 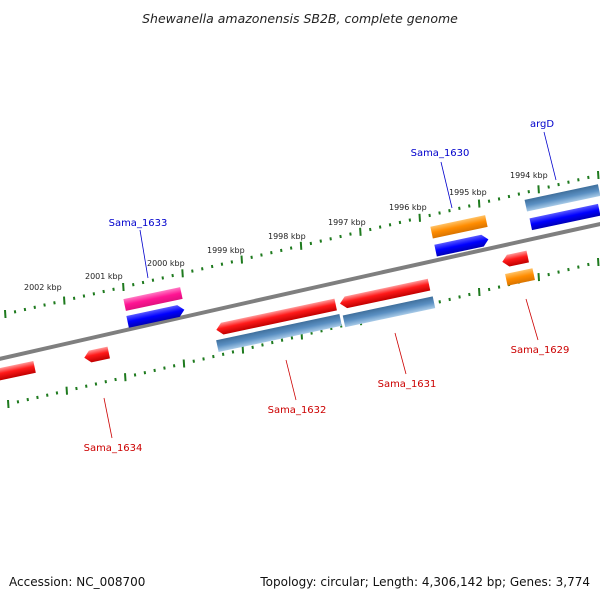 What do you see at coordinates (540, 350) in the screenshot?
I see `gene-label-sama-1629: Sama_1629` at bounding box center [540, 350].